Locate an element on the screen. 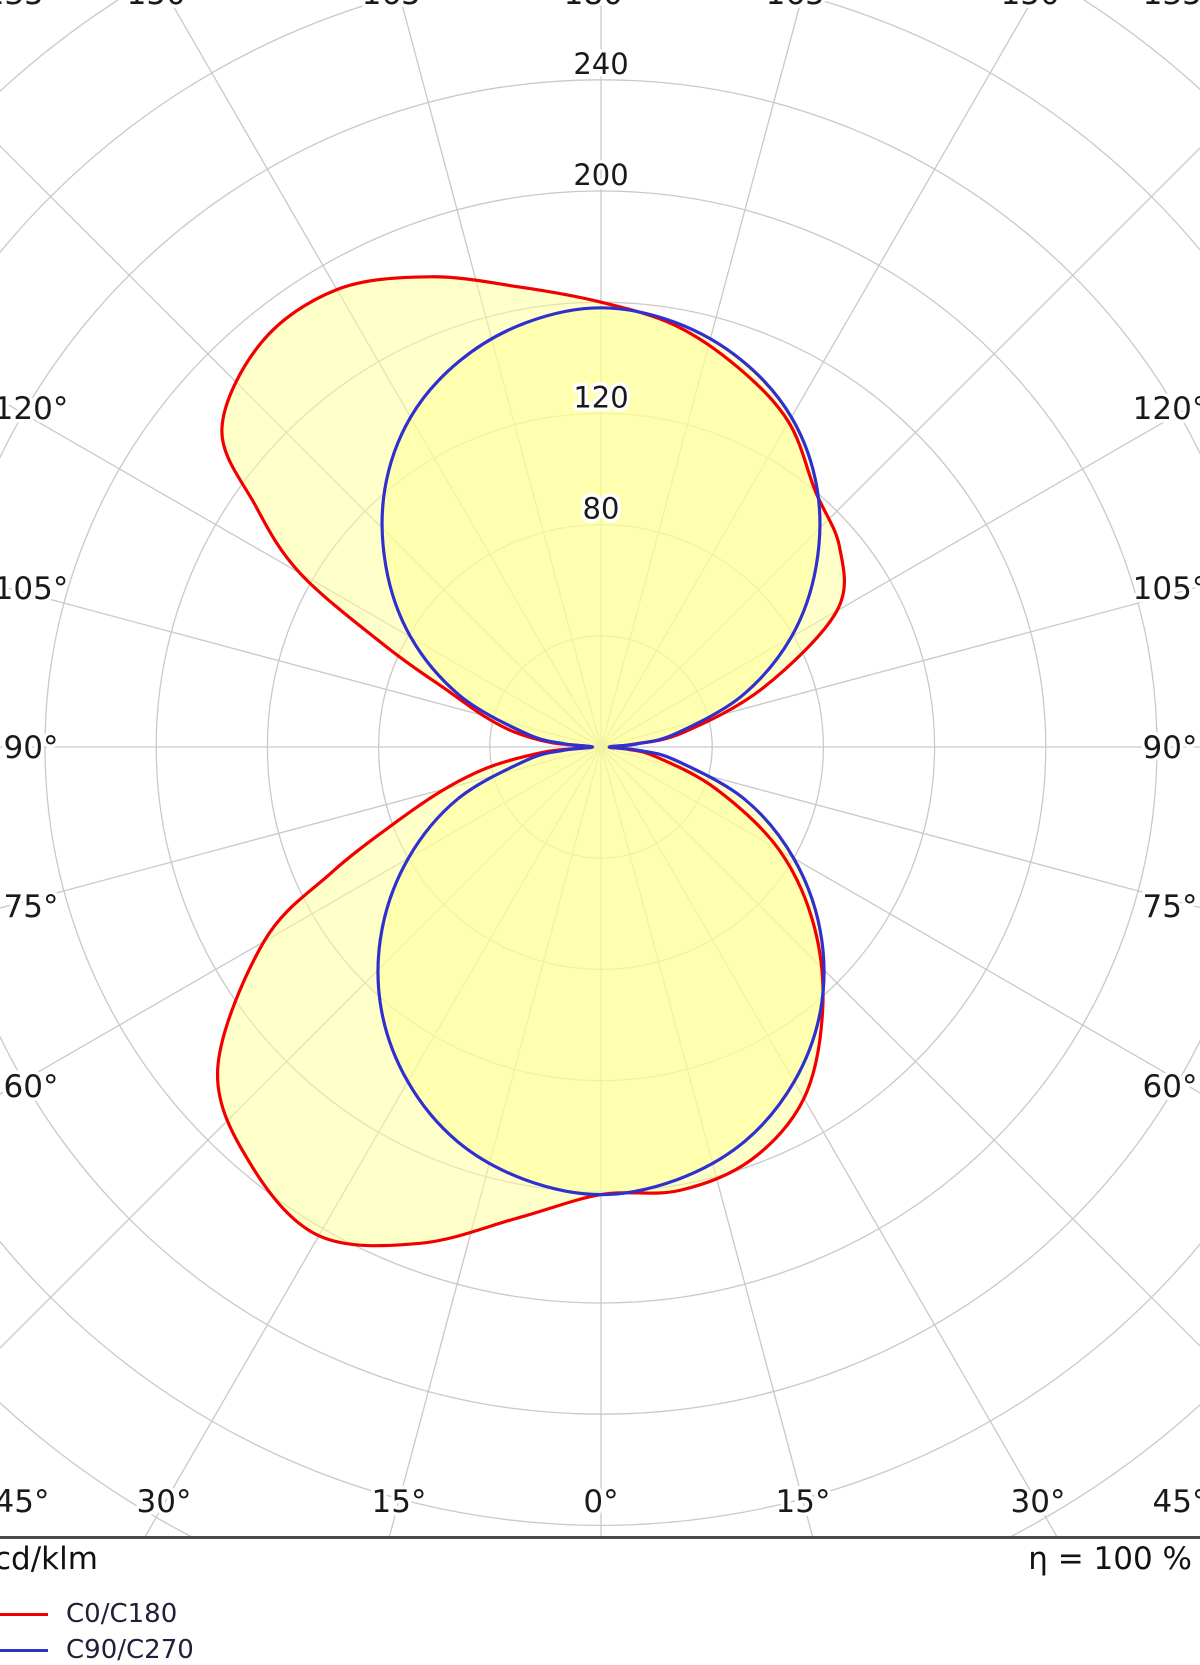  radial-tick-label: 80 is located at coordinates (601, 509).